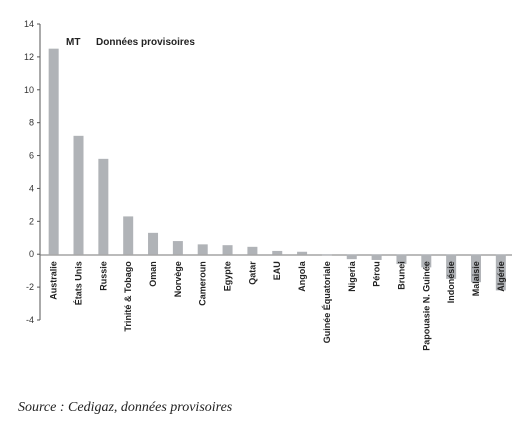  I want to click on source-caption: Source : Cedigaz, données provisoires, so click(125, 407).